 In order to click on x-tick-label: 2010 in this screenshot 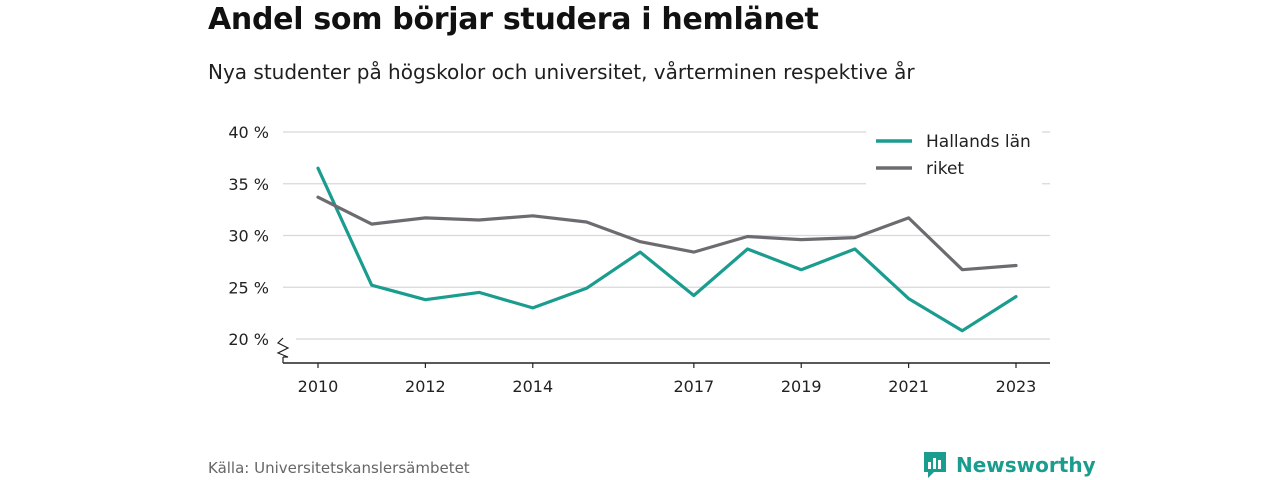, I will do `click(318, 386)`.